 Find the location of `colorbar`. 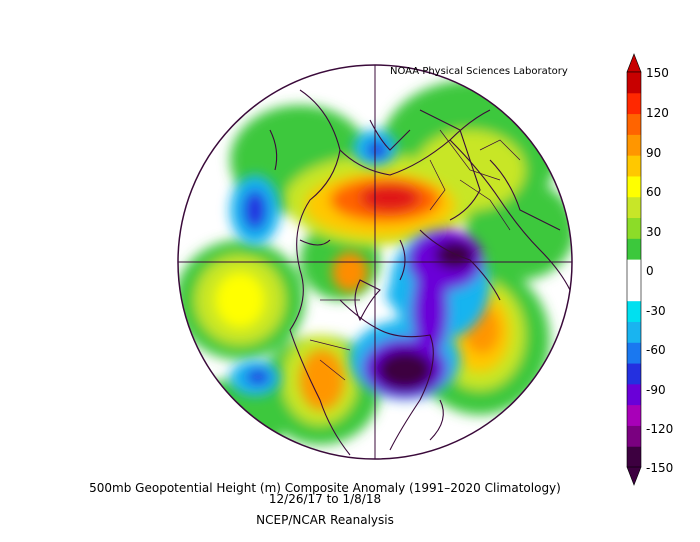

colorbar is located at coordinates (634, 269).